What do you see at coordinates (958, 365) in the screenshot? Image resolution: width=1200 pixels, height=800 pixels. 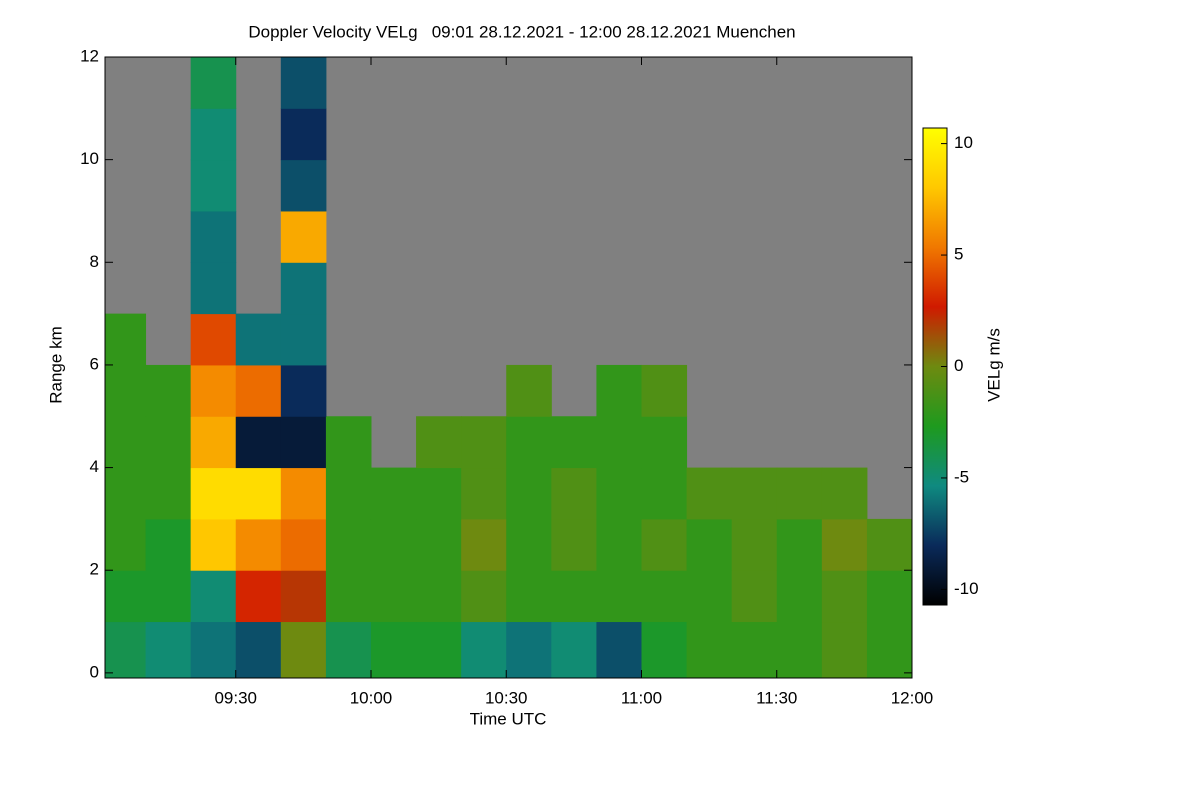 I see `colorbar-tick-label: 0` at bounding box center [958, 365].